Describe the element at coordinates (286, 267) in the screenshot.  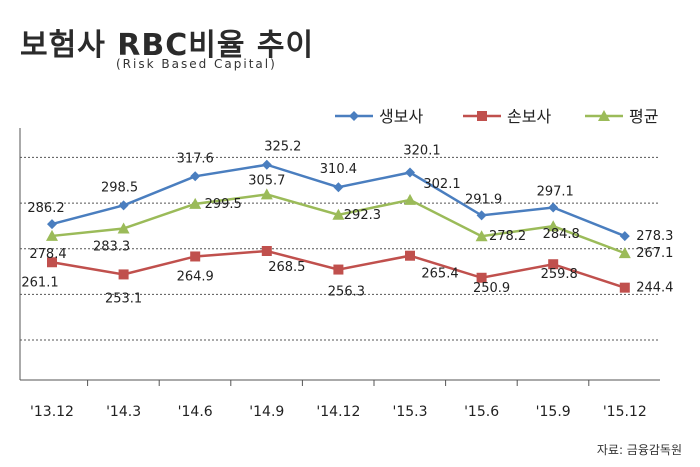
I see `data-label: 268.5` at that location.